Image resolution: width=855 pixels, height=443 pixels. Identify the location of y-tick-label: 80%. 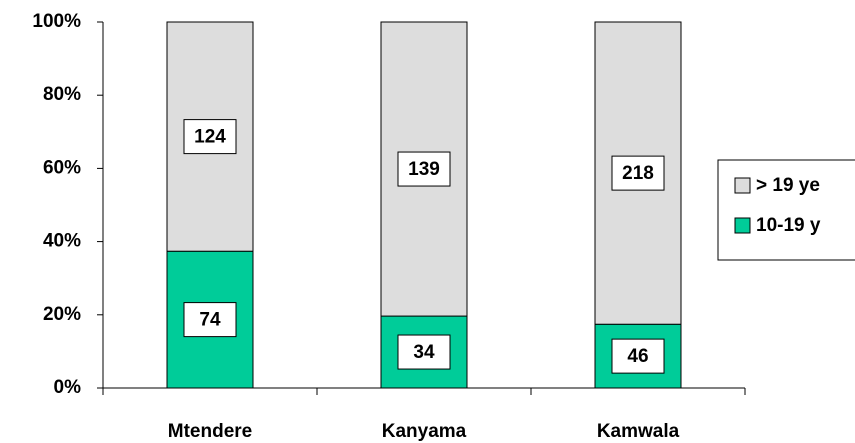
(62, 94).